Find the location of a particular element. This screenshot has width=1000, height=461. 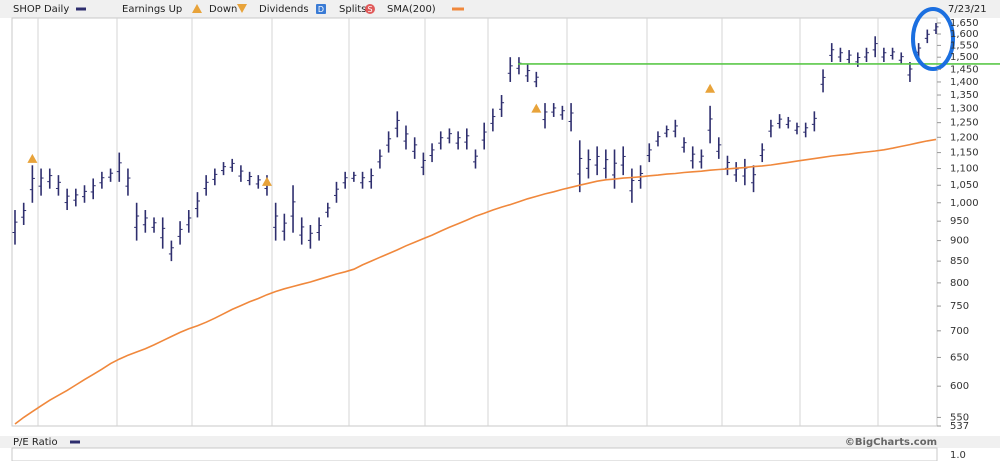

pe-bar is located at coordinates (500, 442).